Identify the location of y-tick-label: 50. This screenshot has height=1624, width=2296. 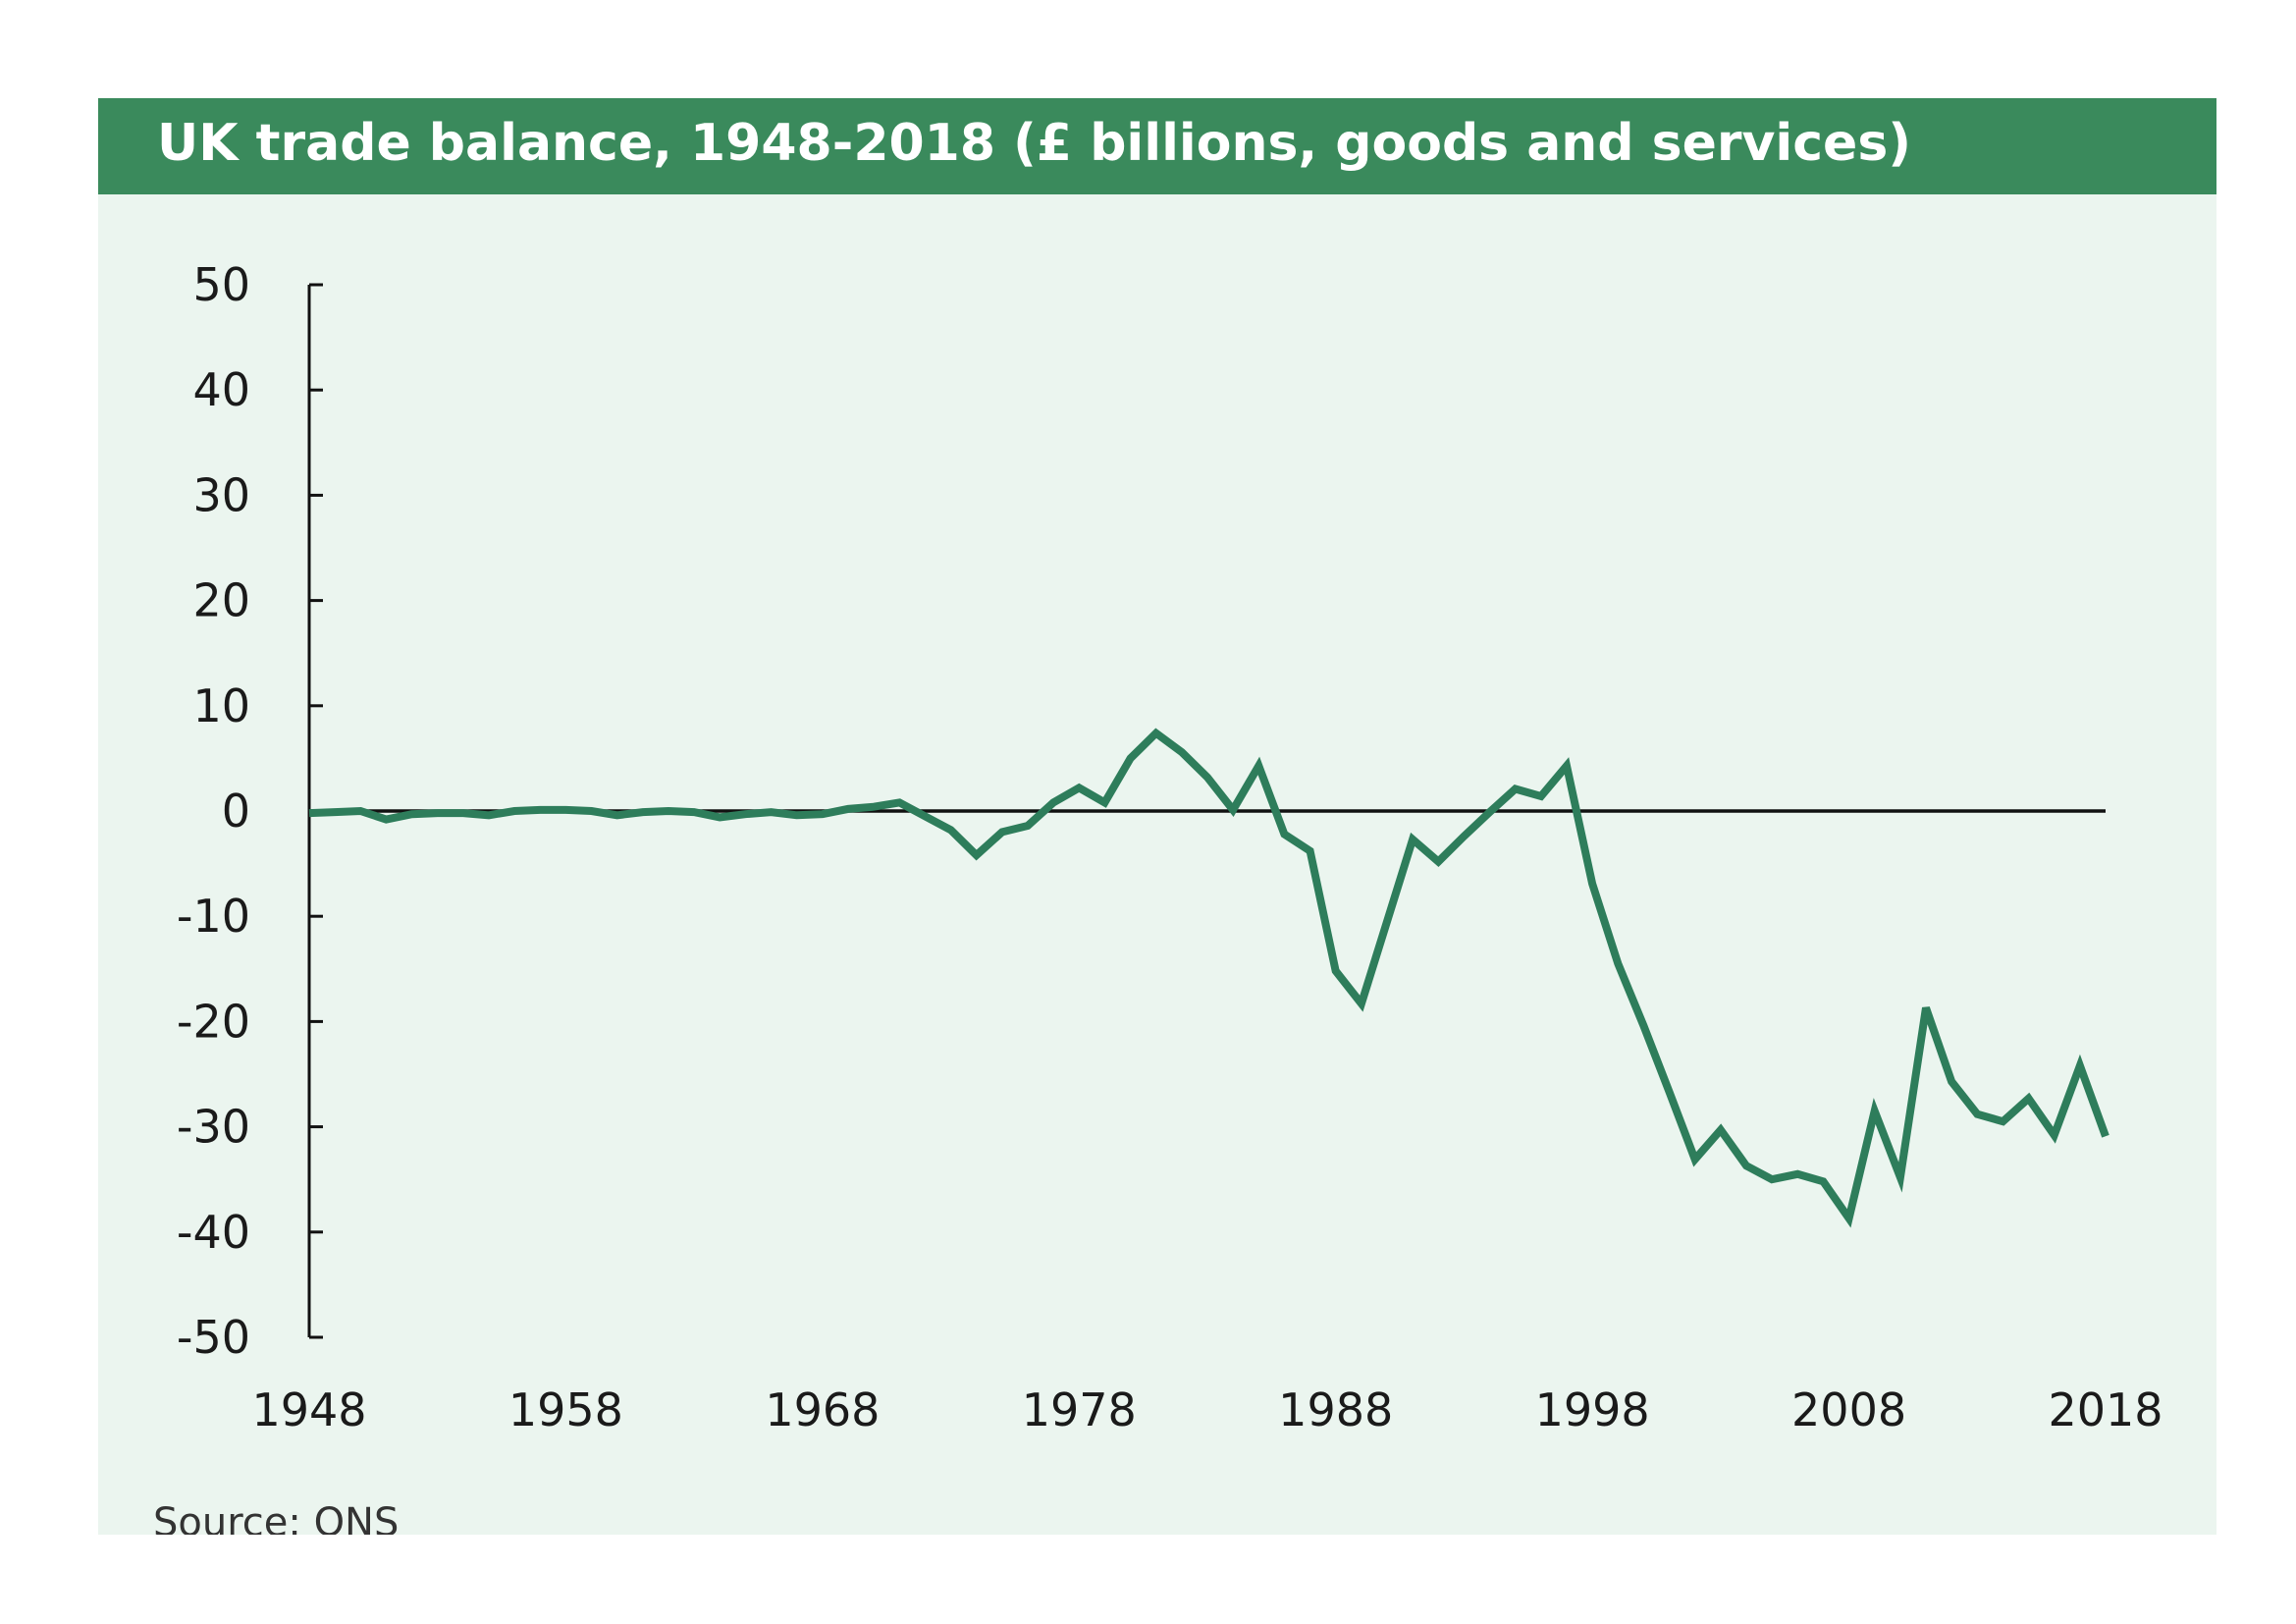
(221, 284).